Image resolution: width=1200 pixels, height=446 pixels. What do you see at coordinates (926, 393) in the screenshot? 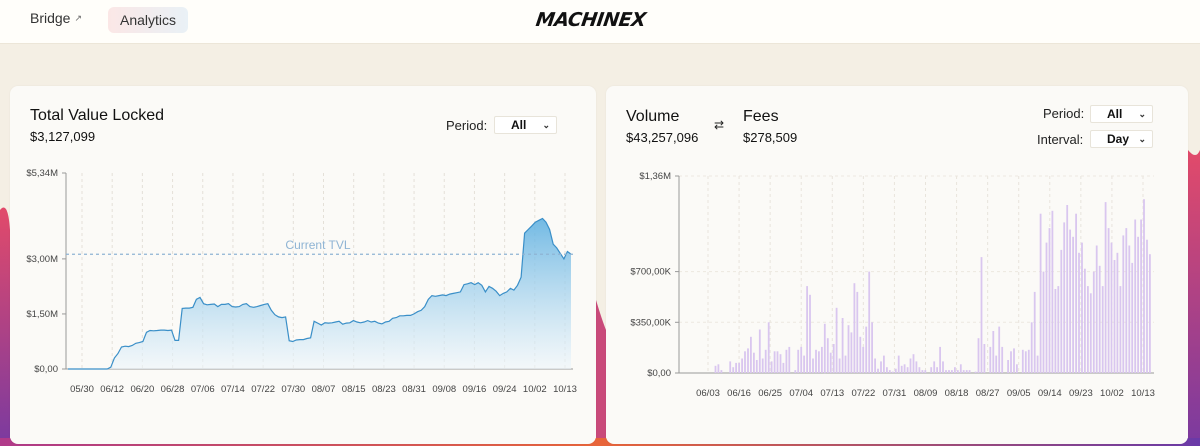
I see `x-tick-label: 08/09` at bounding box center [926, 393].